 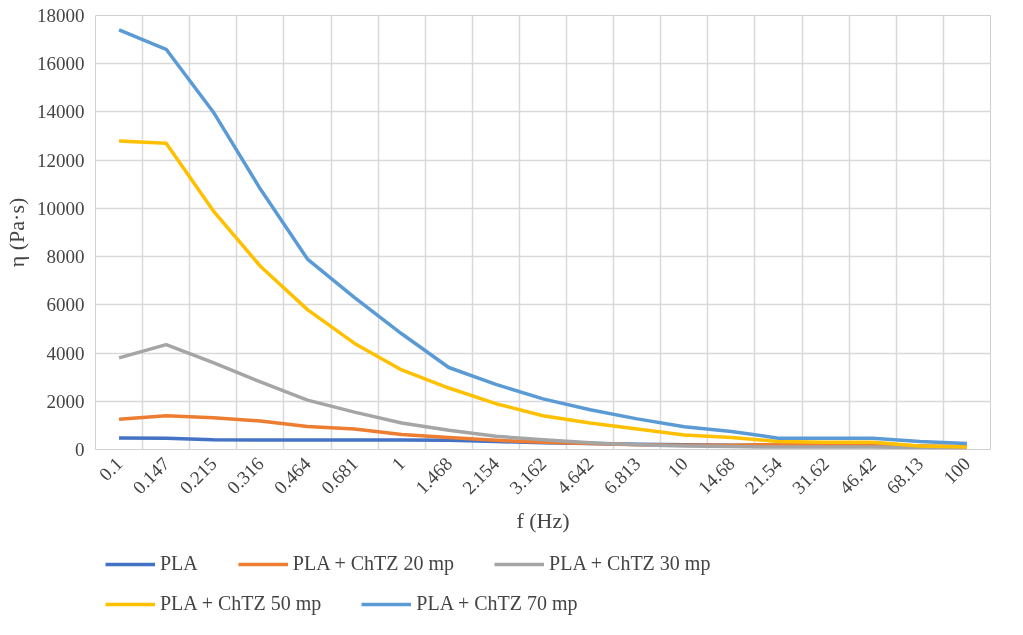 What do you see at coordinates (65, 353) in the screenshot?
I see `y-tick-label: 4000` at bounding box center [65, 353].